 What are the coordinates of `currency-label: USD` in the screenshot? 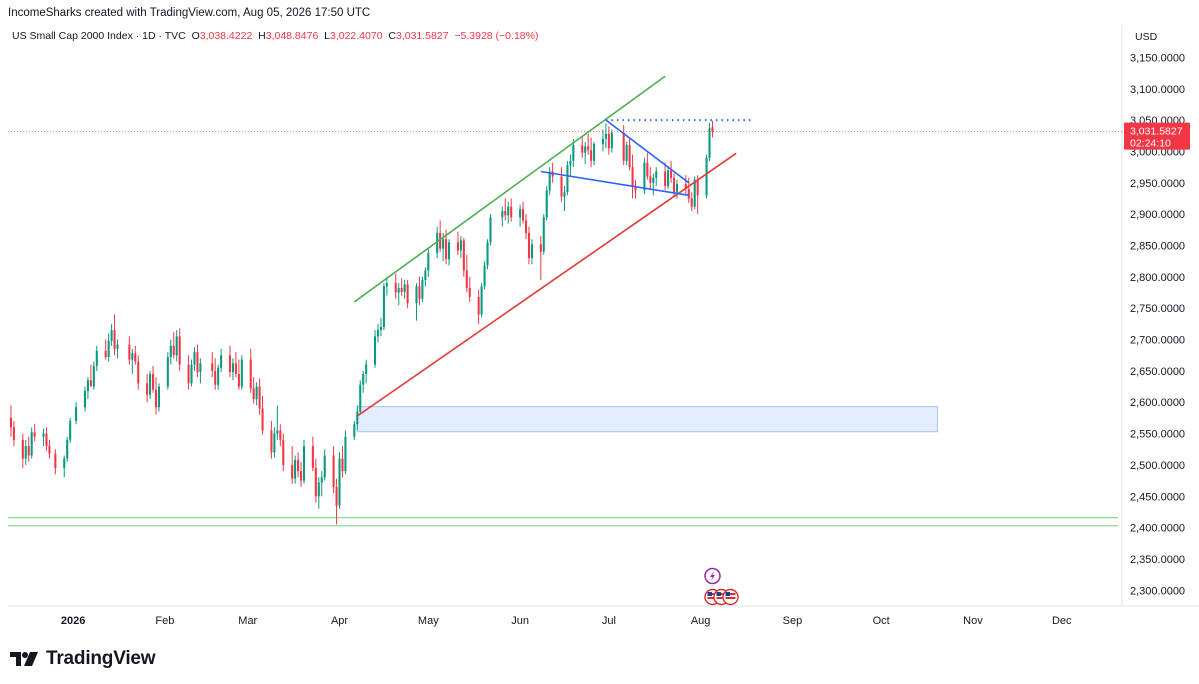 It's located at (1146, 37).